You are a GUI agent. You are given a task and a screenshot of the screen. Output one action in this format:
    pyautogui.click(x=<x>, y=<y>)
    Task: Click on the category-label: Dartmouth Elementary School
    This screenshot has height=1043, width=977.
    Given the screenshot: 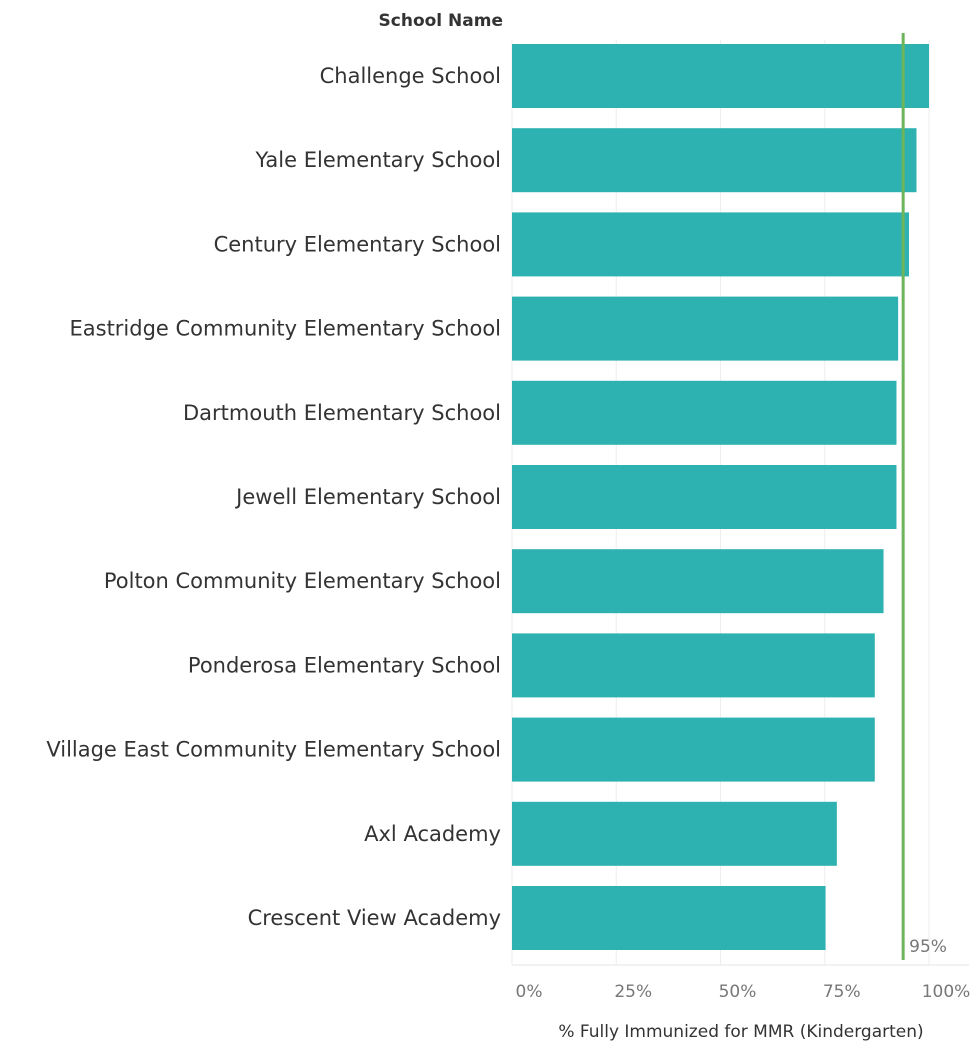 What is the action you would take?
    pyautogui.click(x=342, y=413)
    